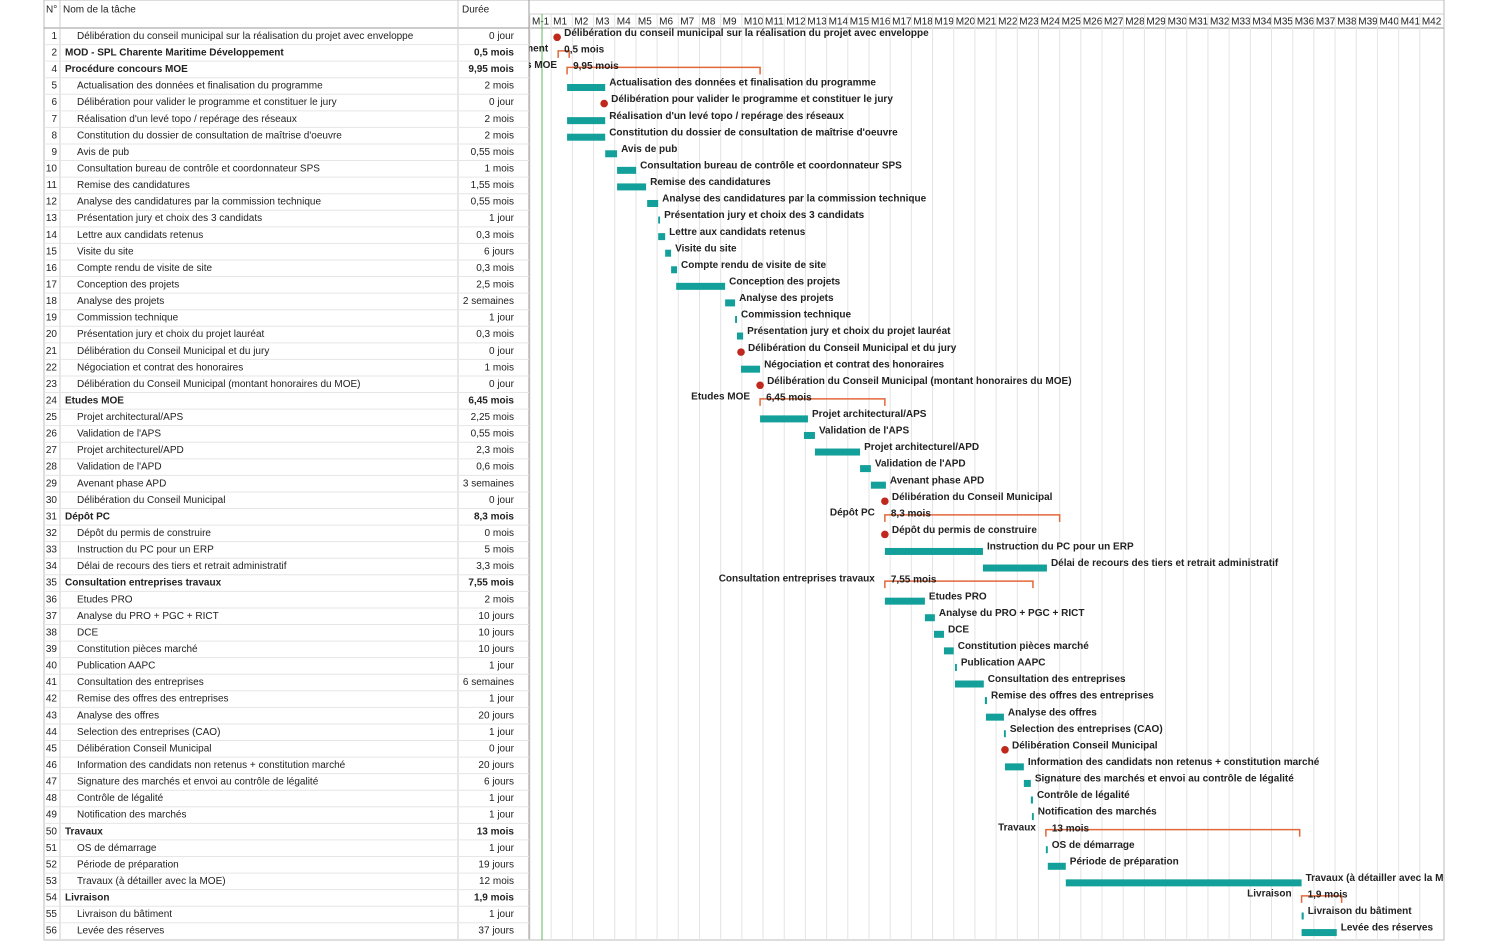 The height and width of the screenshot is (944, 1489). I want to click on task-name: Visite du site, so click(105, 251).